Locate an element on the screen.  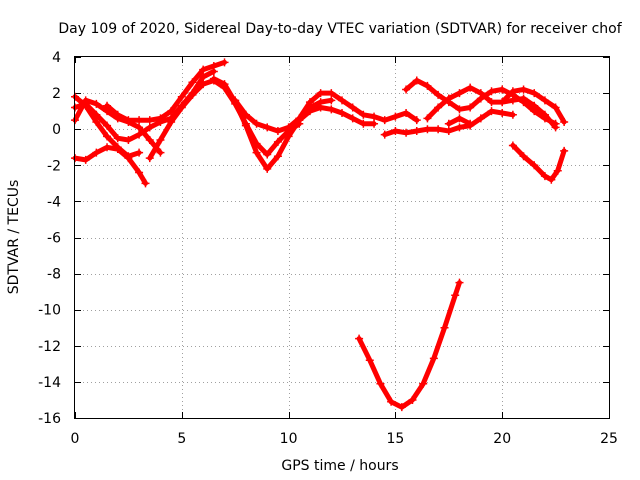
y-tick-label: 4 is located at coordinates (56, 58).